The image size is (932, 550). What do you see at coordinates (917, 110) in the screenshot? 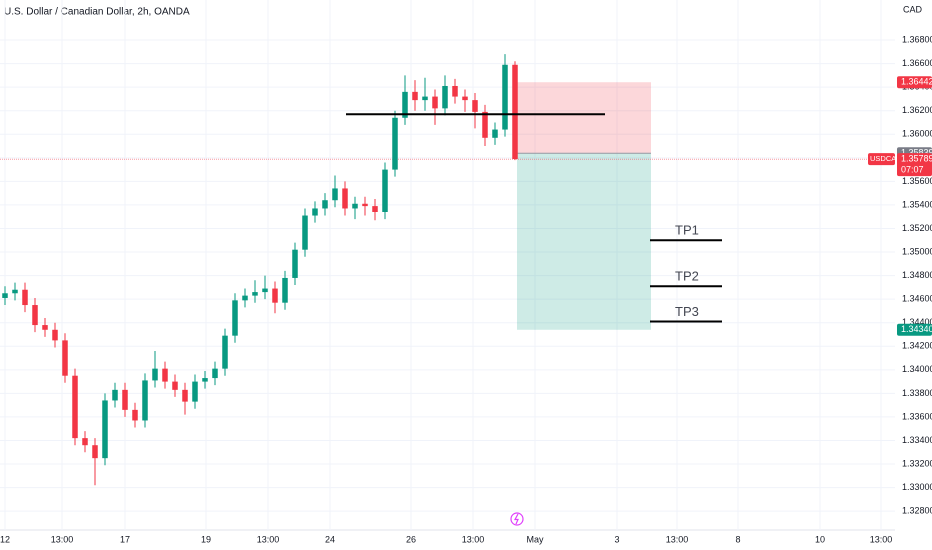
I see `y-tick-label: 1.36200` at bounding box center [917, 110].